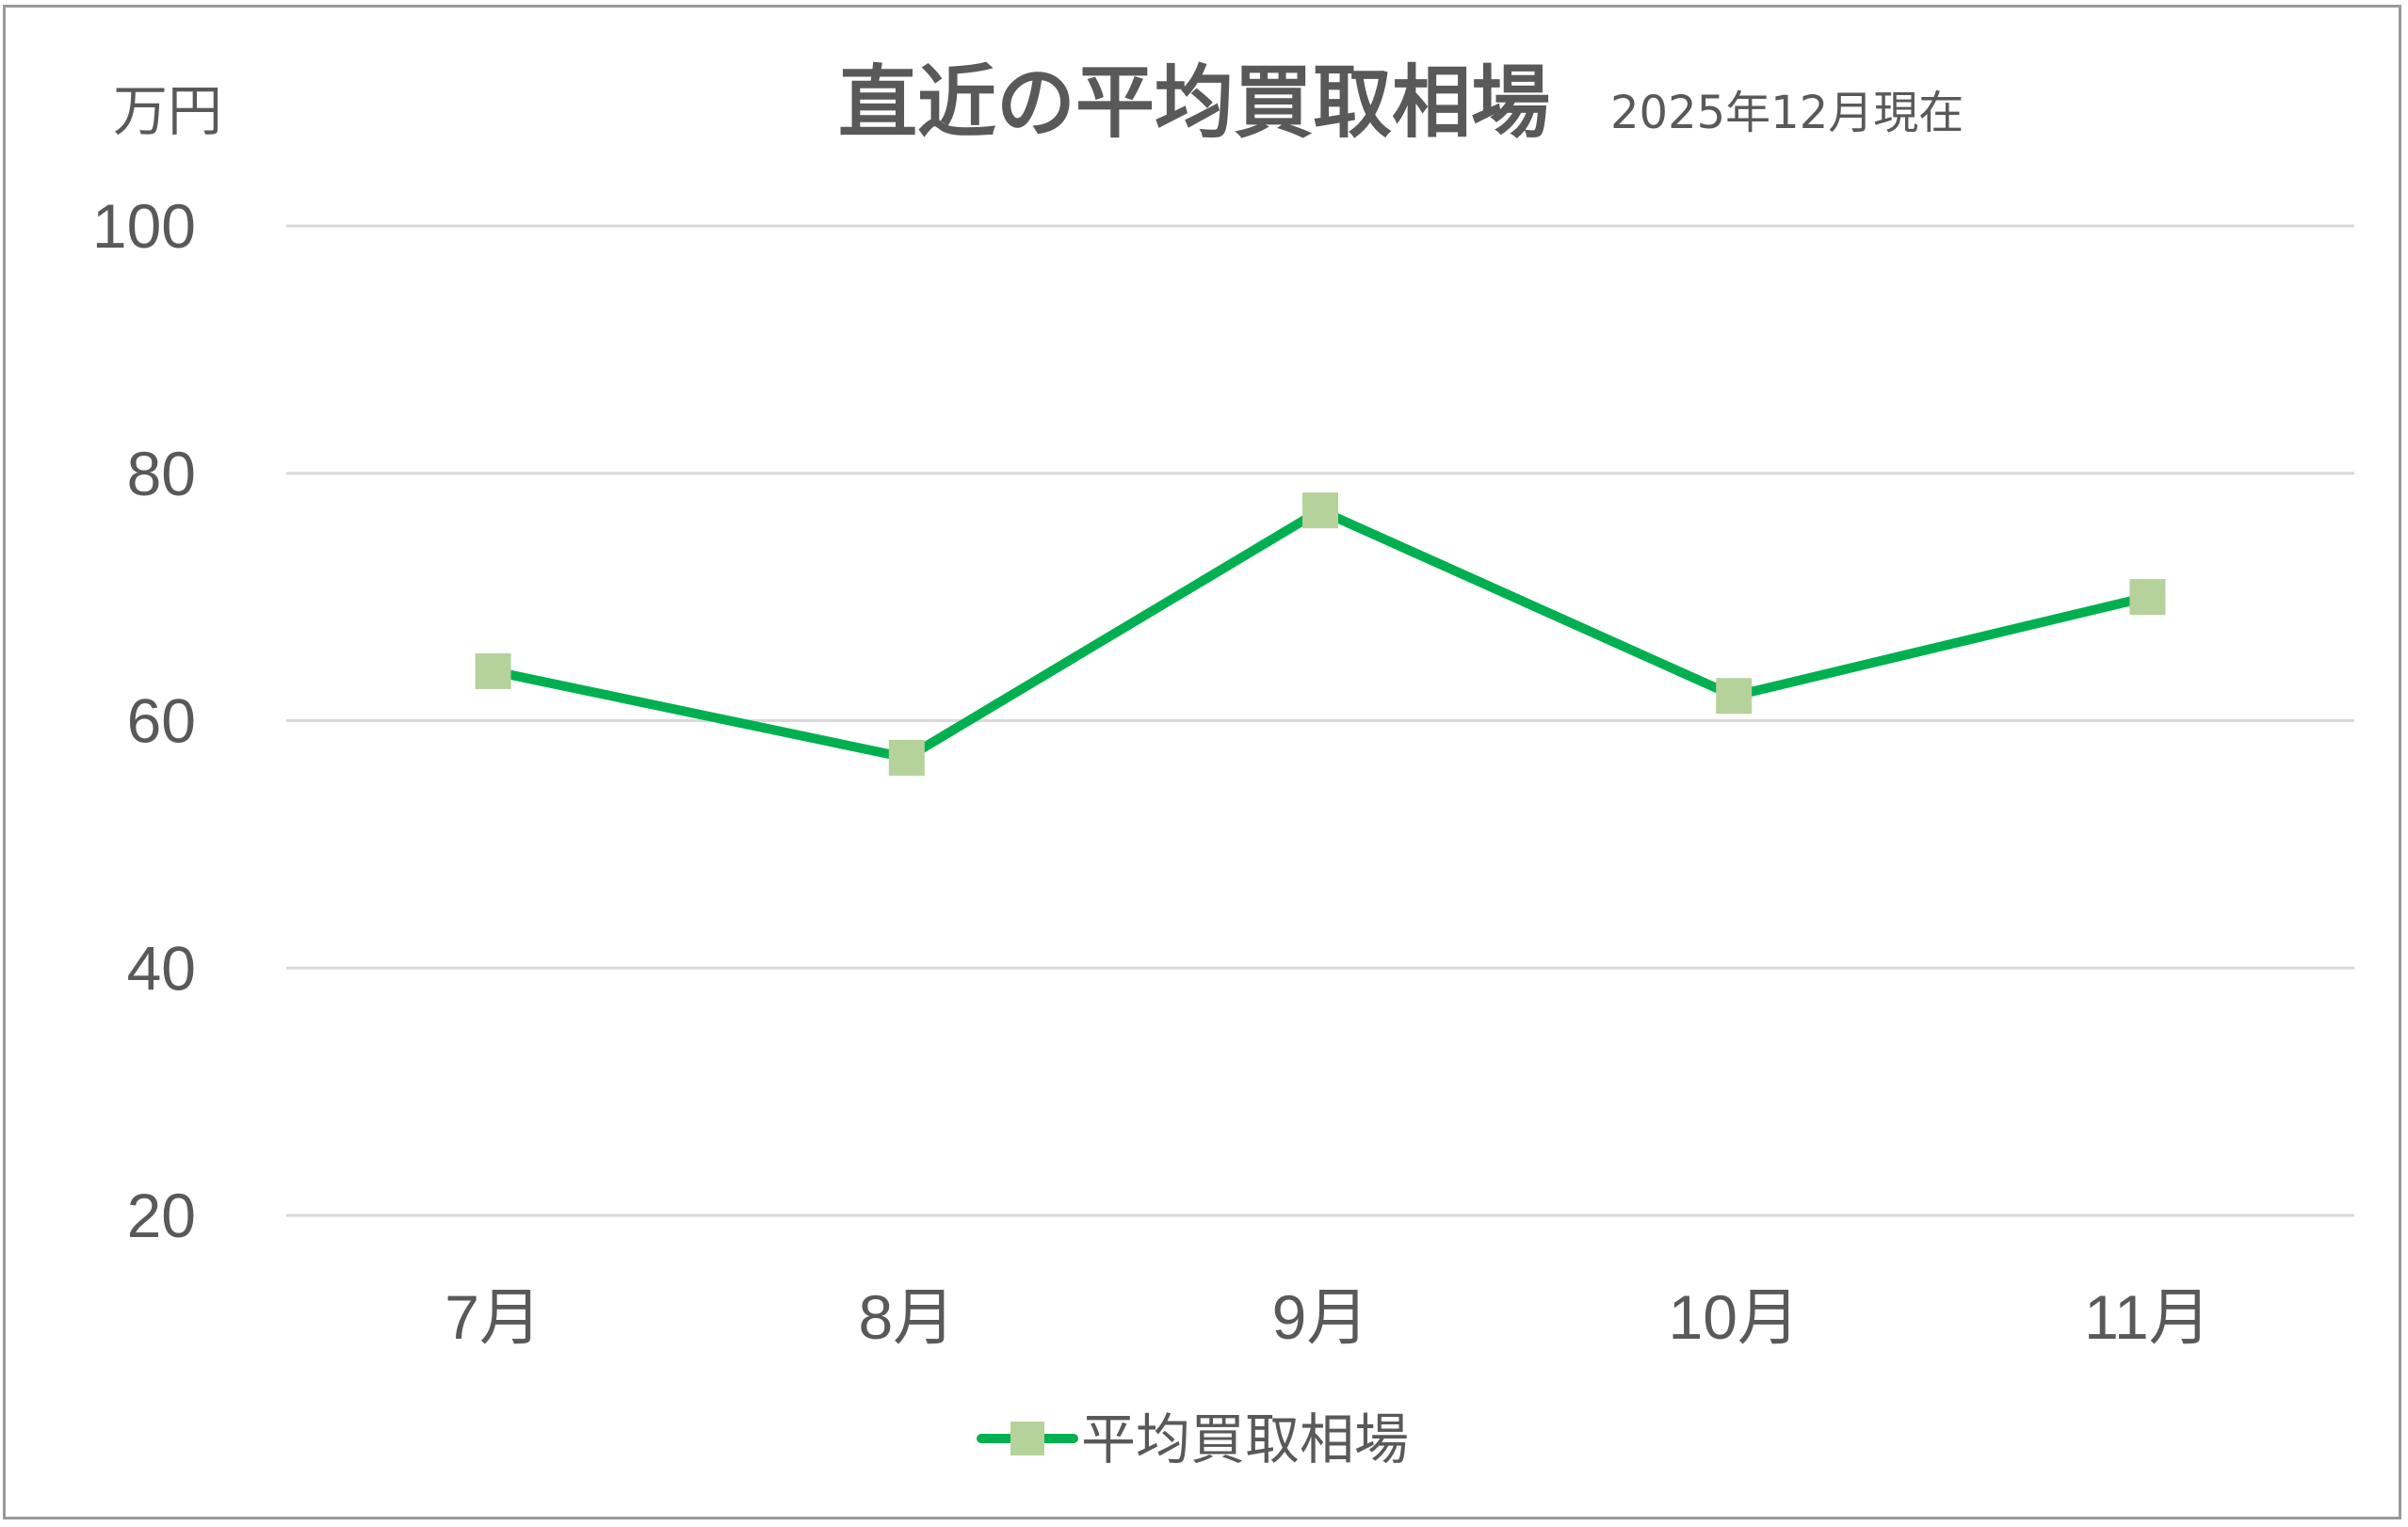 The image size is (2408, 1527). I want to click on y-tick-label: 100, so click(144, 226).